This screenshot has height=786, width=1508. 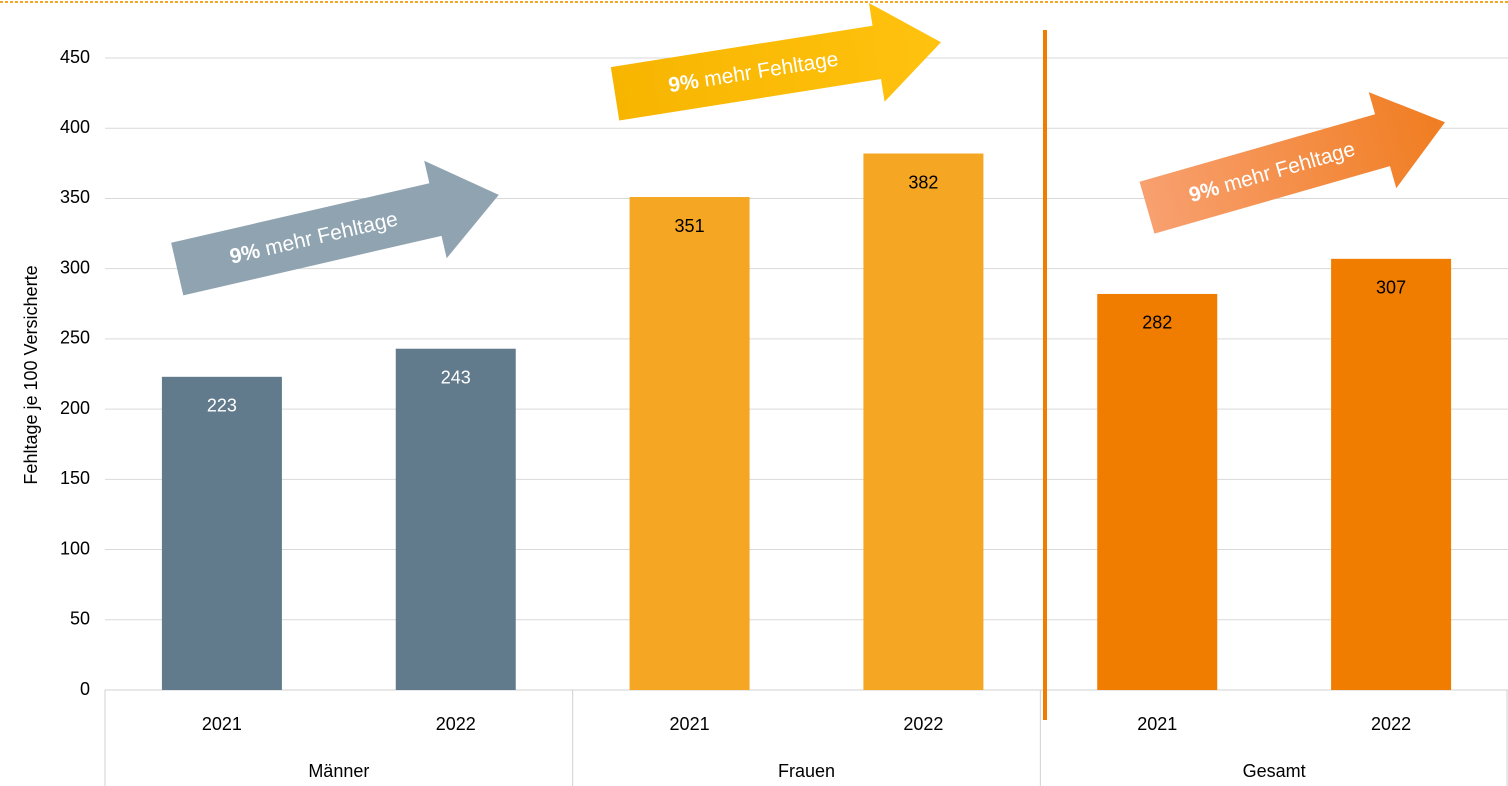 I want to click on value-label: 243, so click(x=456, y=377).